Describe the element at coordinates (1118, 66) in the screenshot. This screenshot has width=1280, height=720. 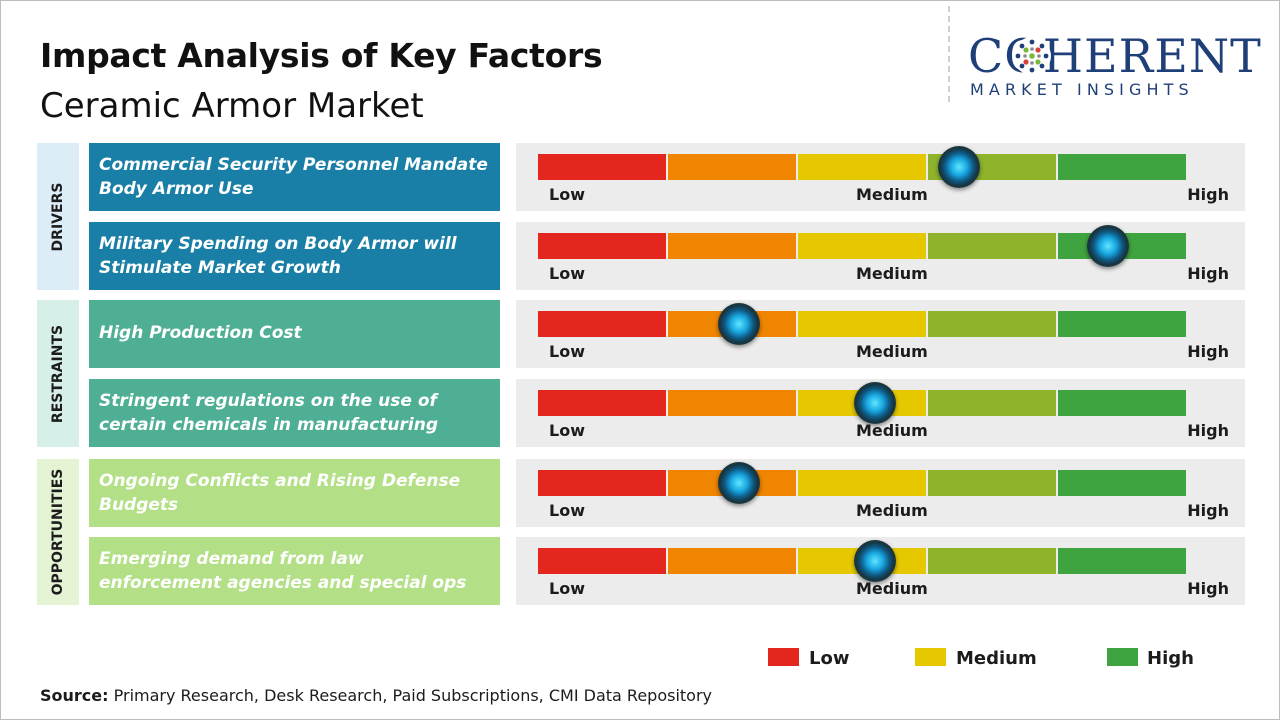
I see `company-logo: COHERENT MARKET INSIGHTS` at that location.